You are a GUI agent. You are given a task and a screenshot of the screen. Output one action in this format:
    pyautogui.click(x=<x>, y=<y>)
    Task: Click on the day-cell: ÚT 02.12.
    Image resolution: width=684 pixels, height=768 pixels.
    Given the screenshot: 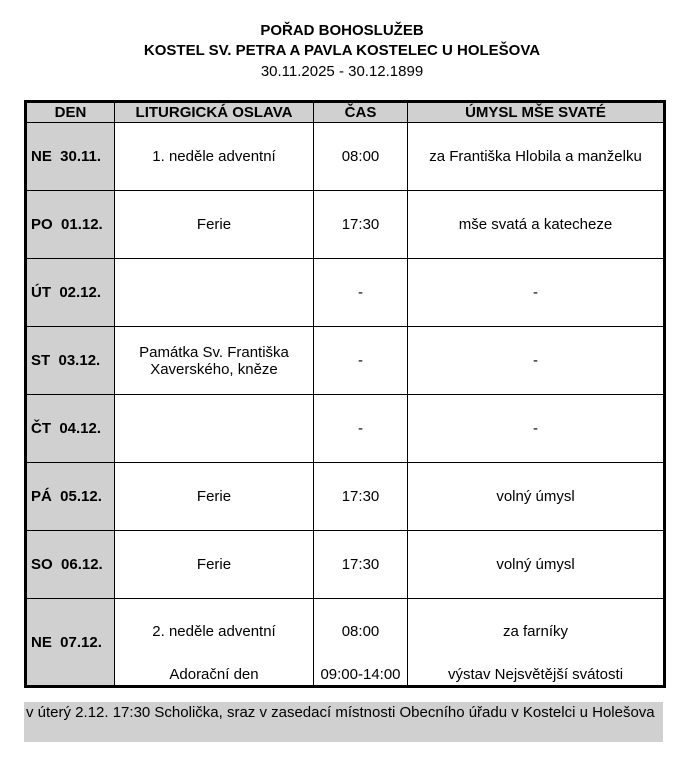 What is the action you would take?
    pyautogui.click(x=70, y=292)
    